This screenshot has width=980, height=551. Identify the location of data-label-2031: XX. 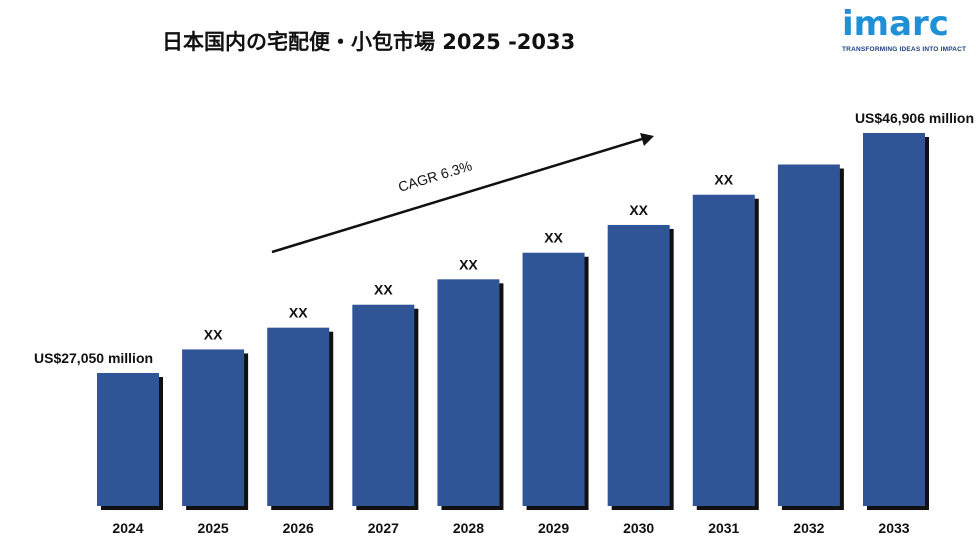
(723, 180).